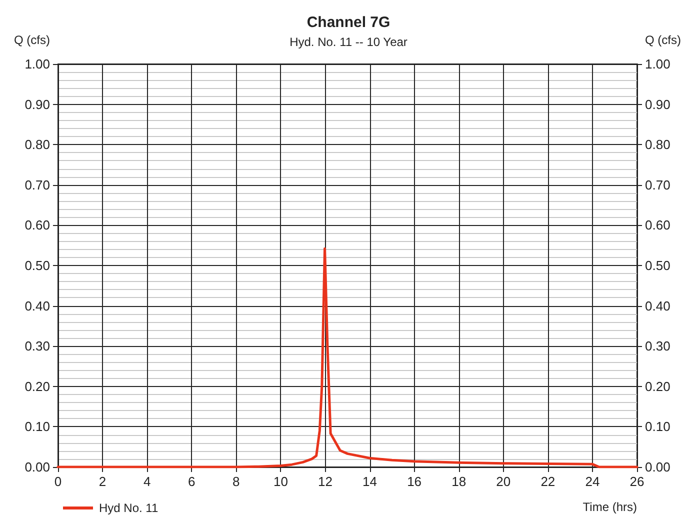  I want to click on y2-tick-label: 0.20, so click(657, 386).